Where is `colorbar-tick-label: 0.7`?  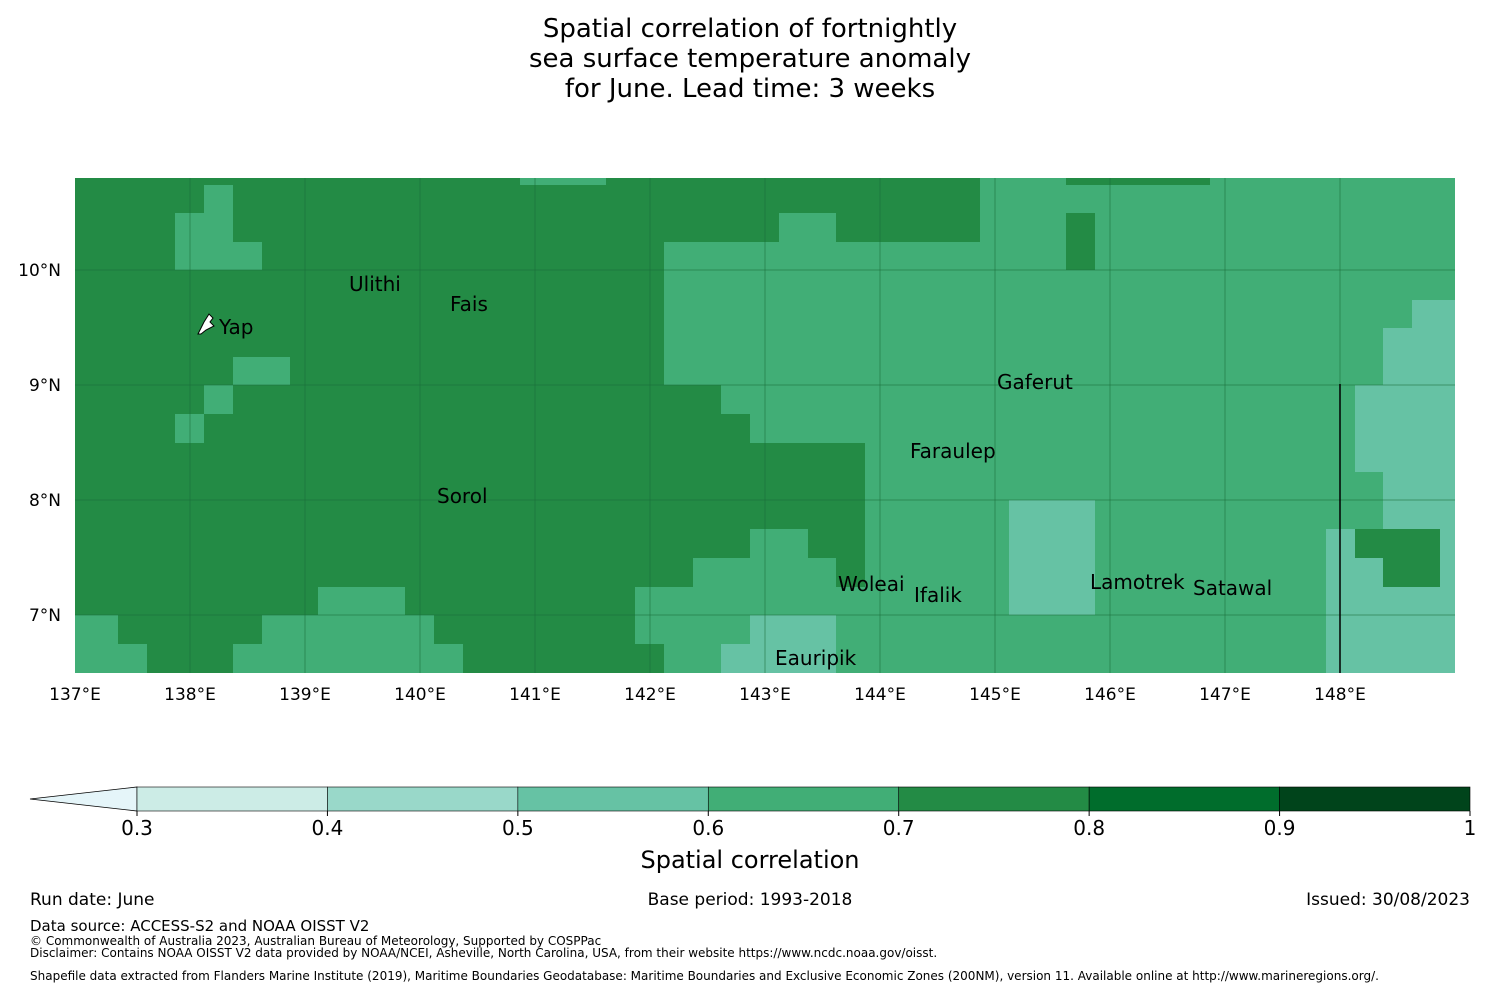 colorbar-tick-label: 0.7 is located at coordinates (899, 828).